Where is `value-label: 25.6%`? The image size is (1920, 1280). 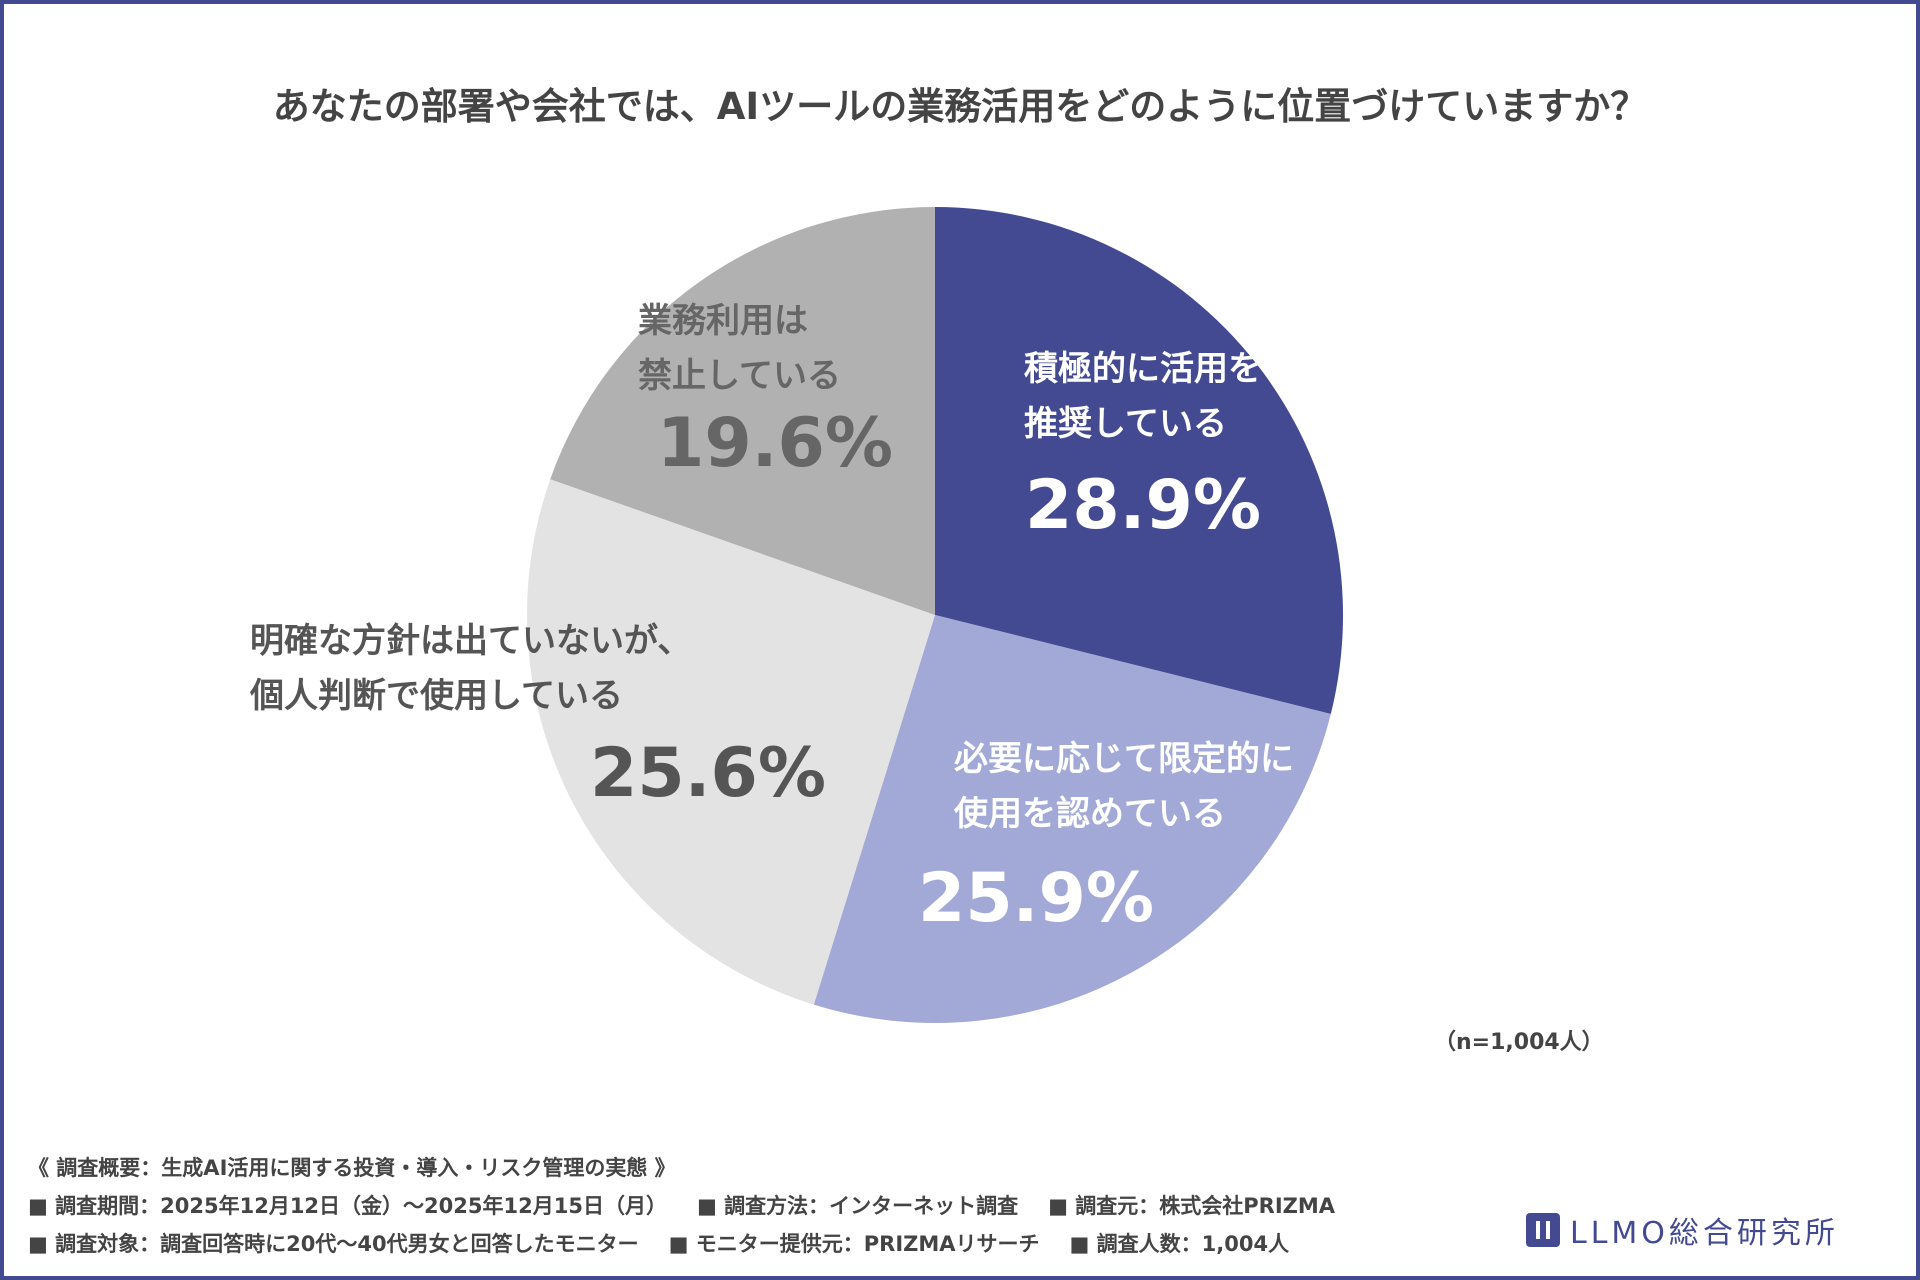
value-label: 25.6% is located at coordinates (708, 773).